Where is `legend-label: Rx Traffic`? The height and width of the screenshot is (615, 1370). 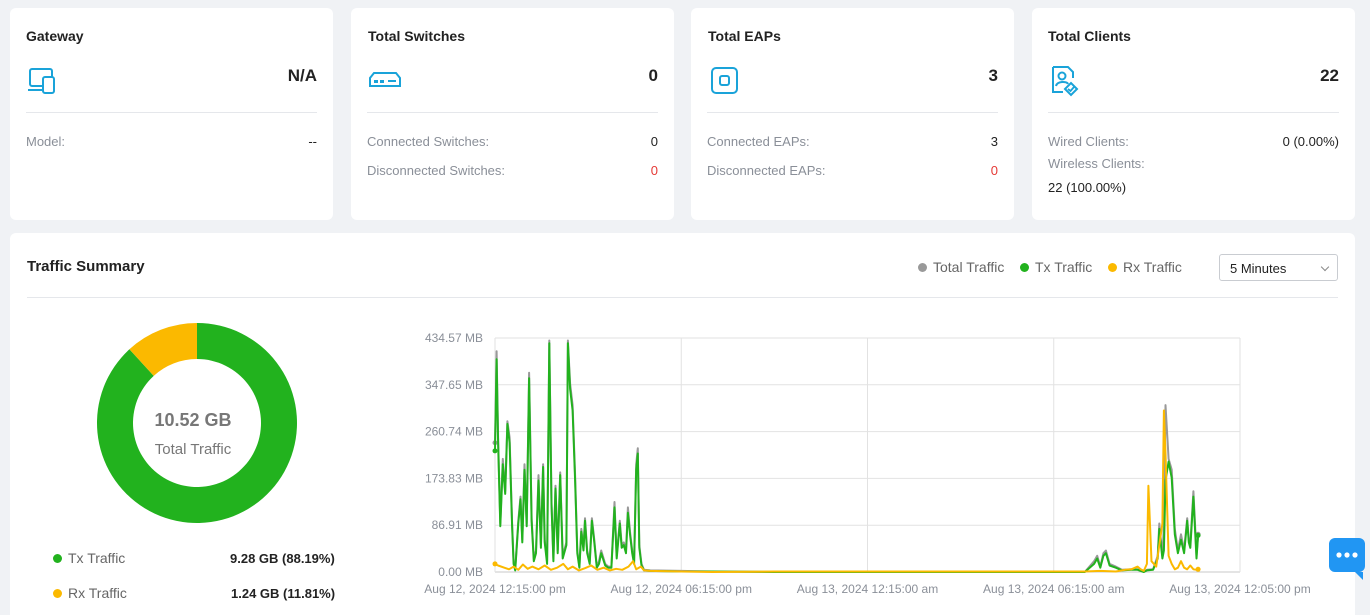
legend-label: Rx Traffic is located at coordinates (1152, 267).